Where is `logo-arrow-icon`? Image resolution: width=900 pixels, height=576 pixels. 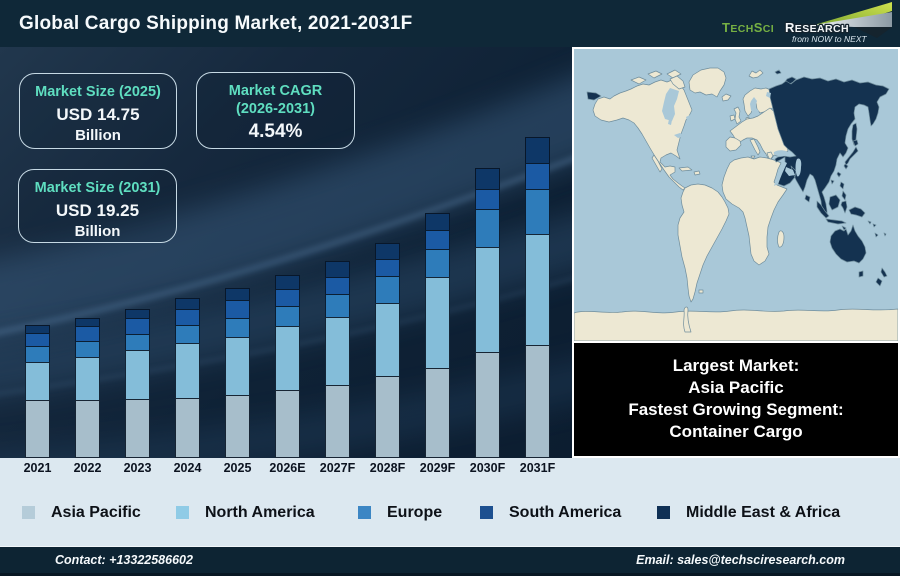
logo-arrow-icon is located at coordinates (853, 20).